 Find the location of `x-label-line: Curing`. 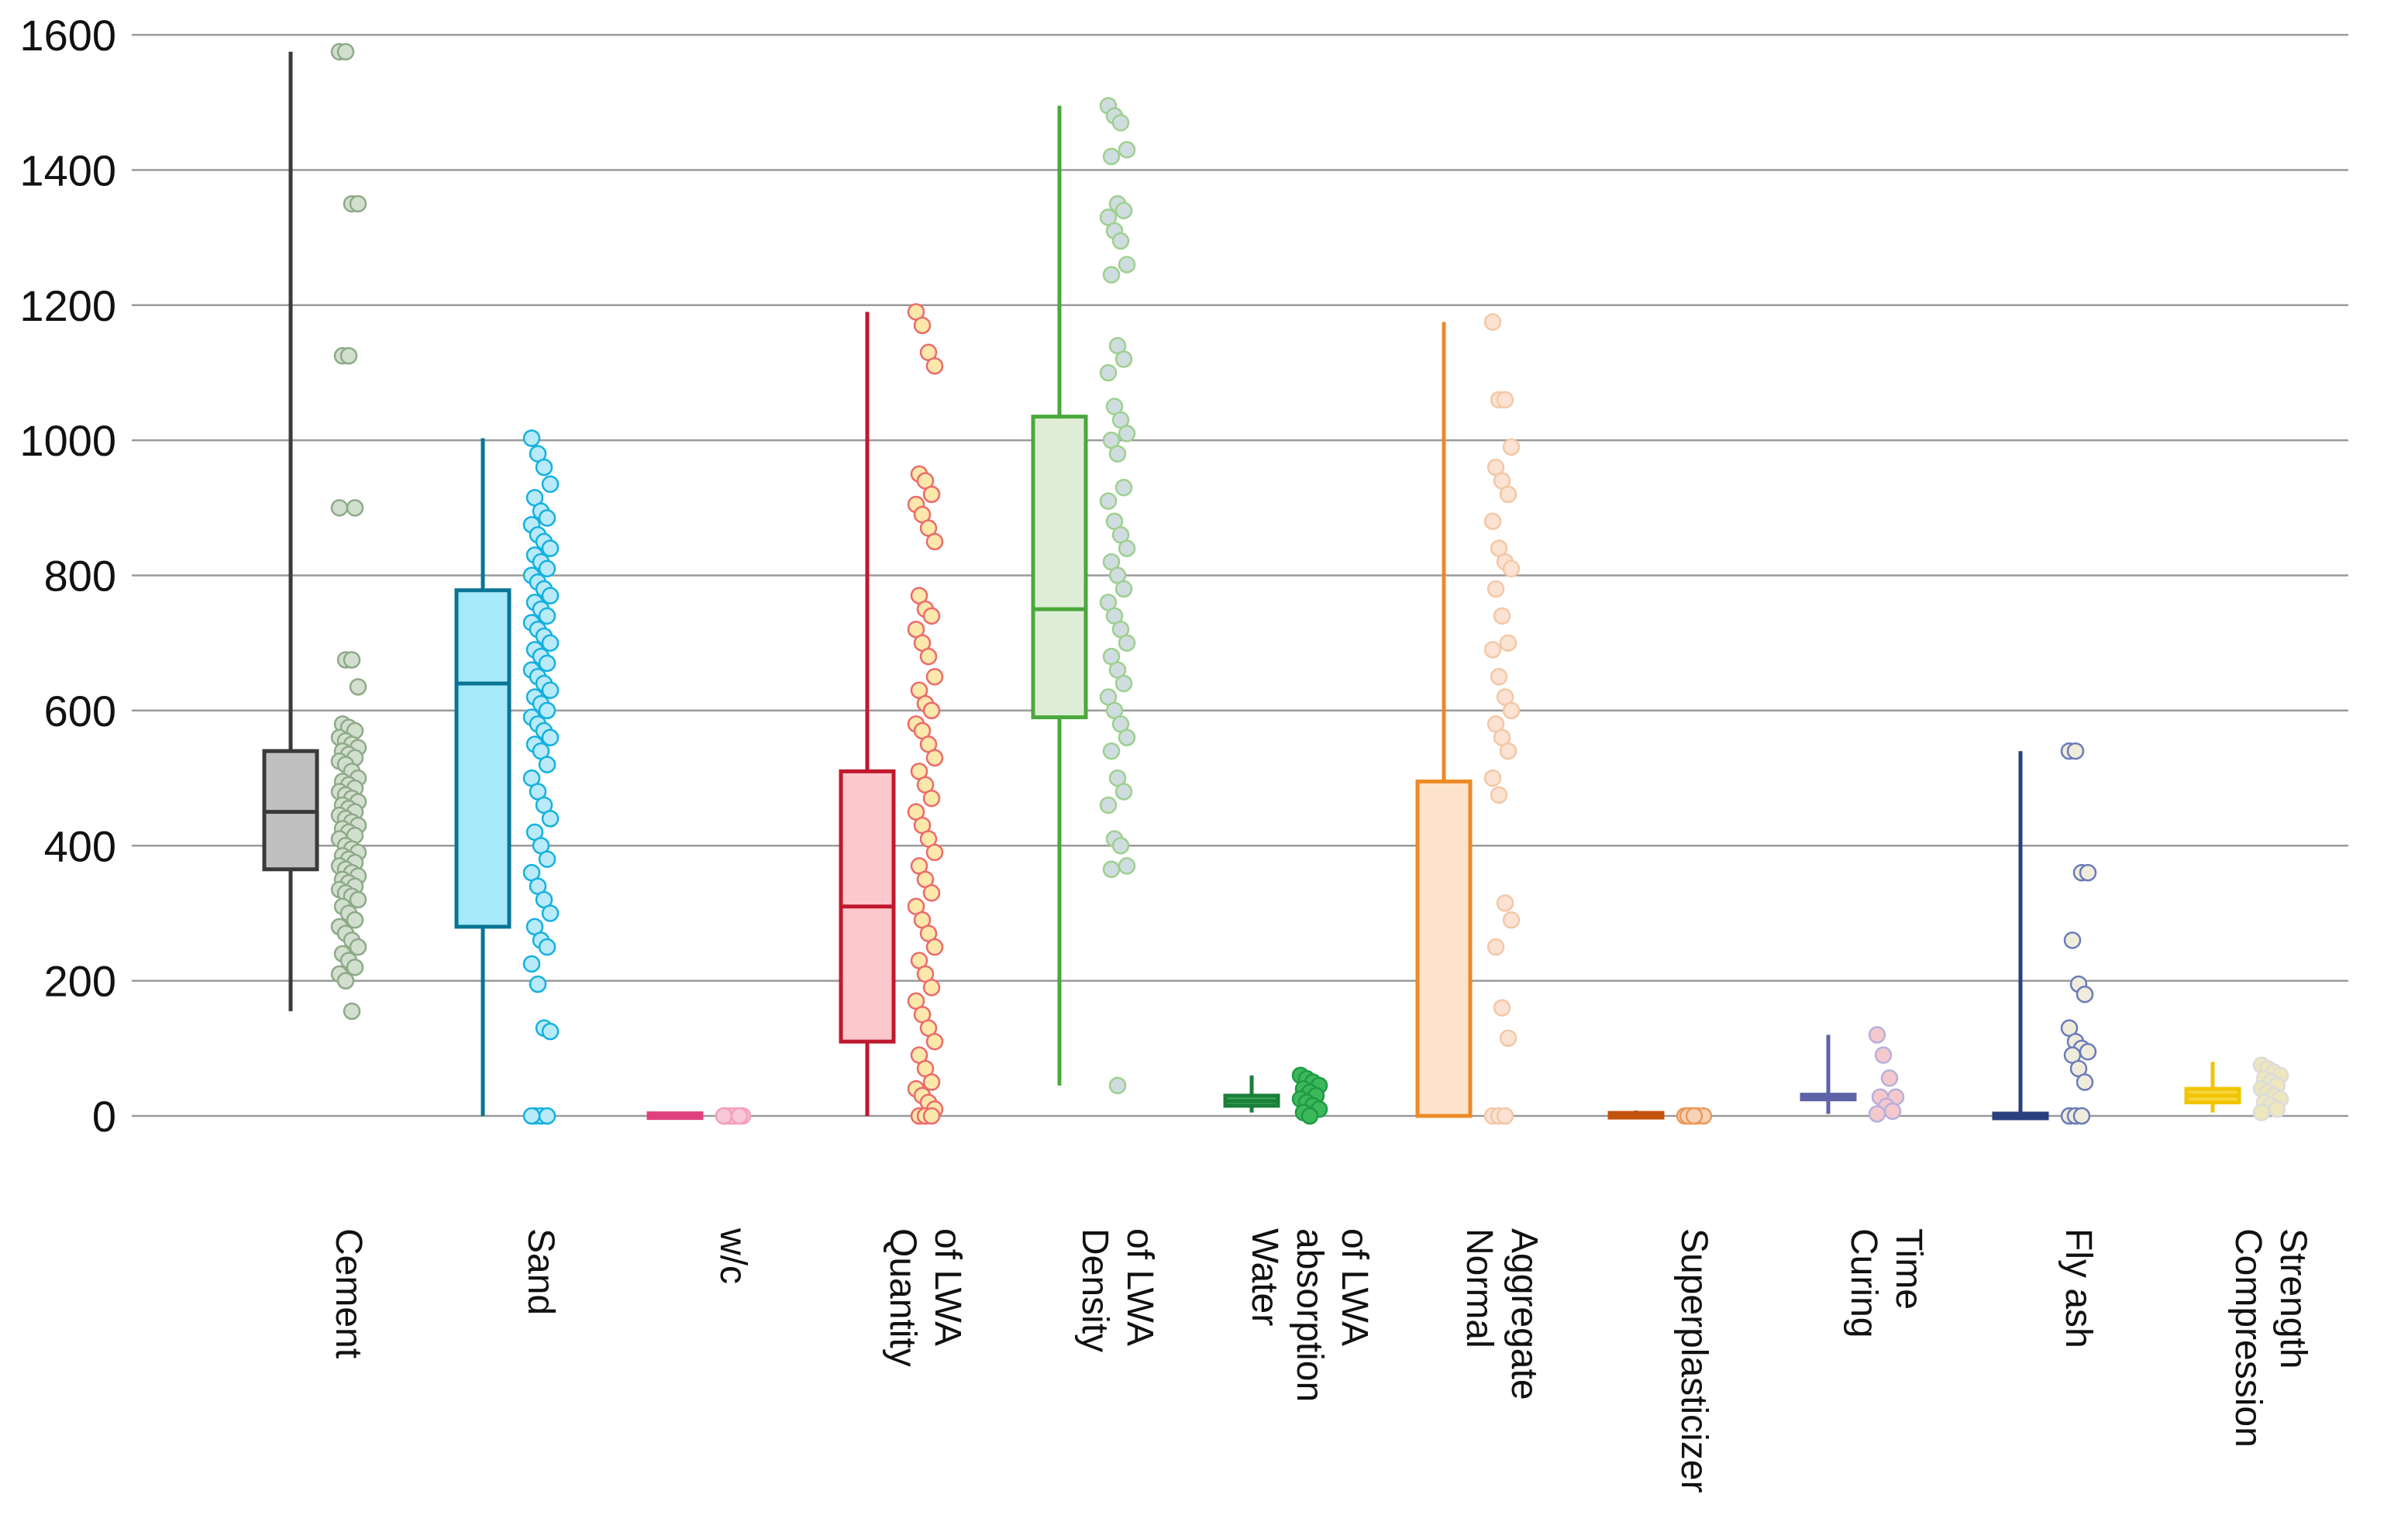

x-label-line: Curing is located at coordinates (1863, 1283).